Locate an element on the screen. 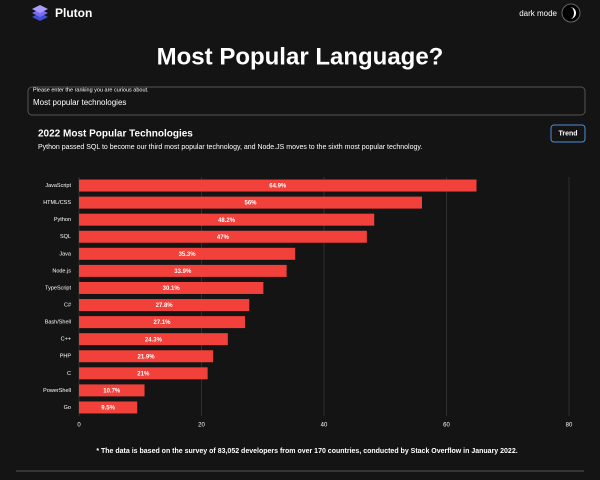 The width and height of the screenshot is (600, 480). x-tick-label: 20 is located at coordinates (201, 426).